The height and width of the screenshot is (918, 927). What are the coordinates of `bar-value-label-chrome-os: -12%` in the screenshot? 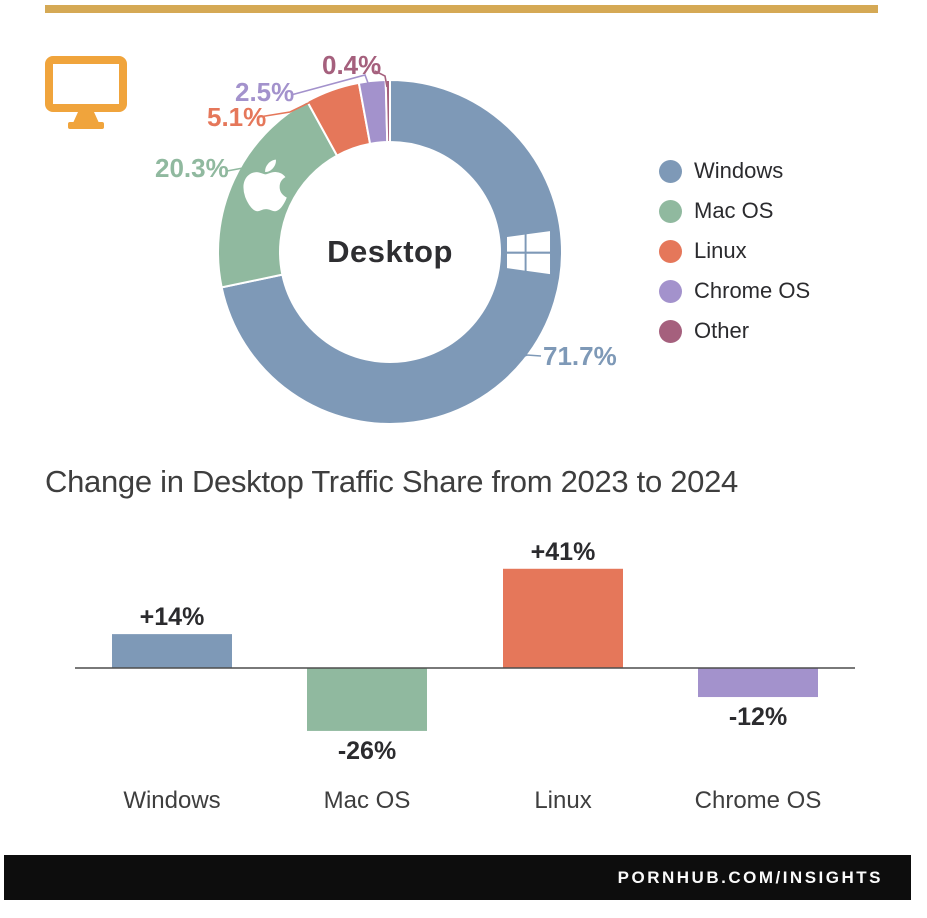 It's located at (758, 717).